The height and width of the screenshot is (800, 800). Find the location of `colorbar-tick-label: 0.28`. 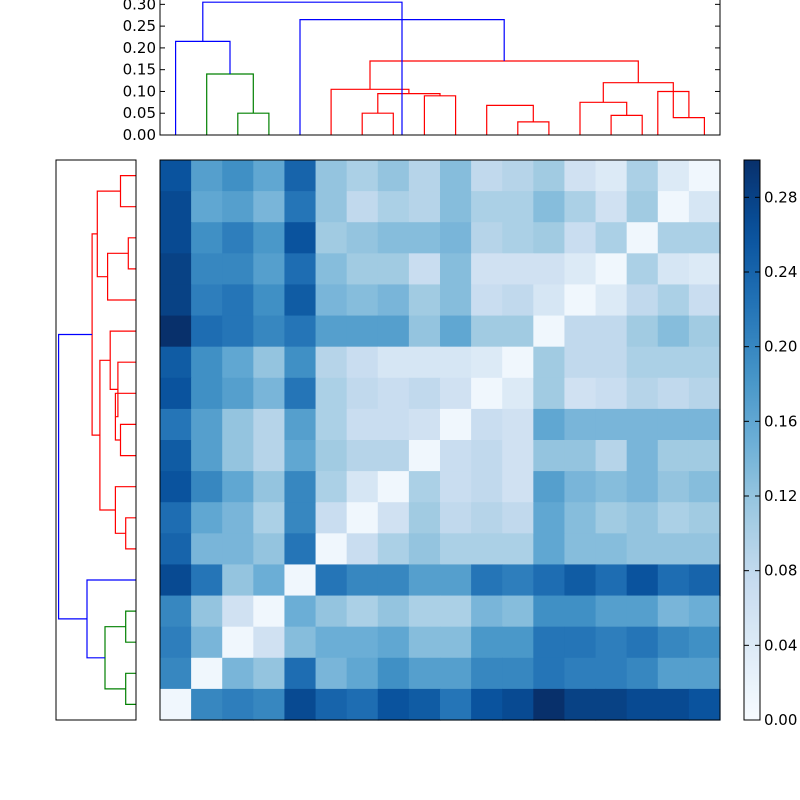

colorbar-tick-label: 0.28 is located at coordinates (780, 197).